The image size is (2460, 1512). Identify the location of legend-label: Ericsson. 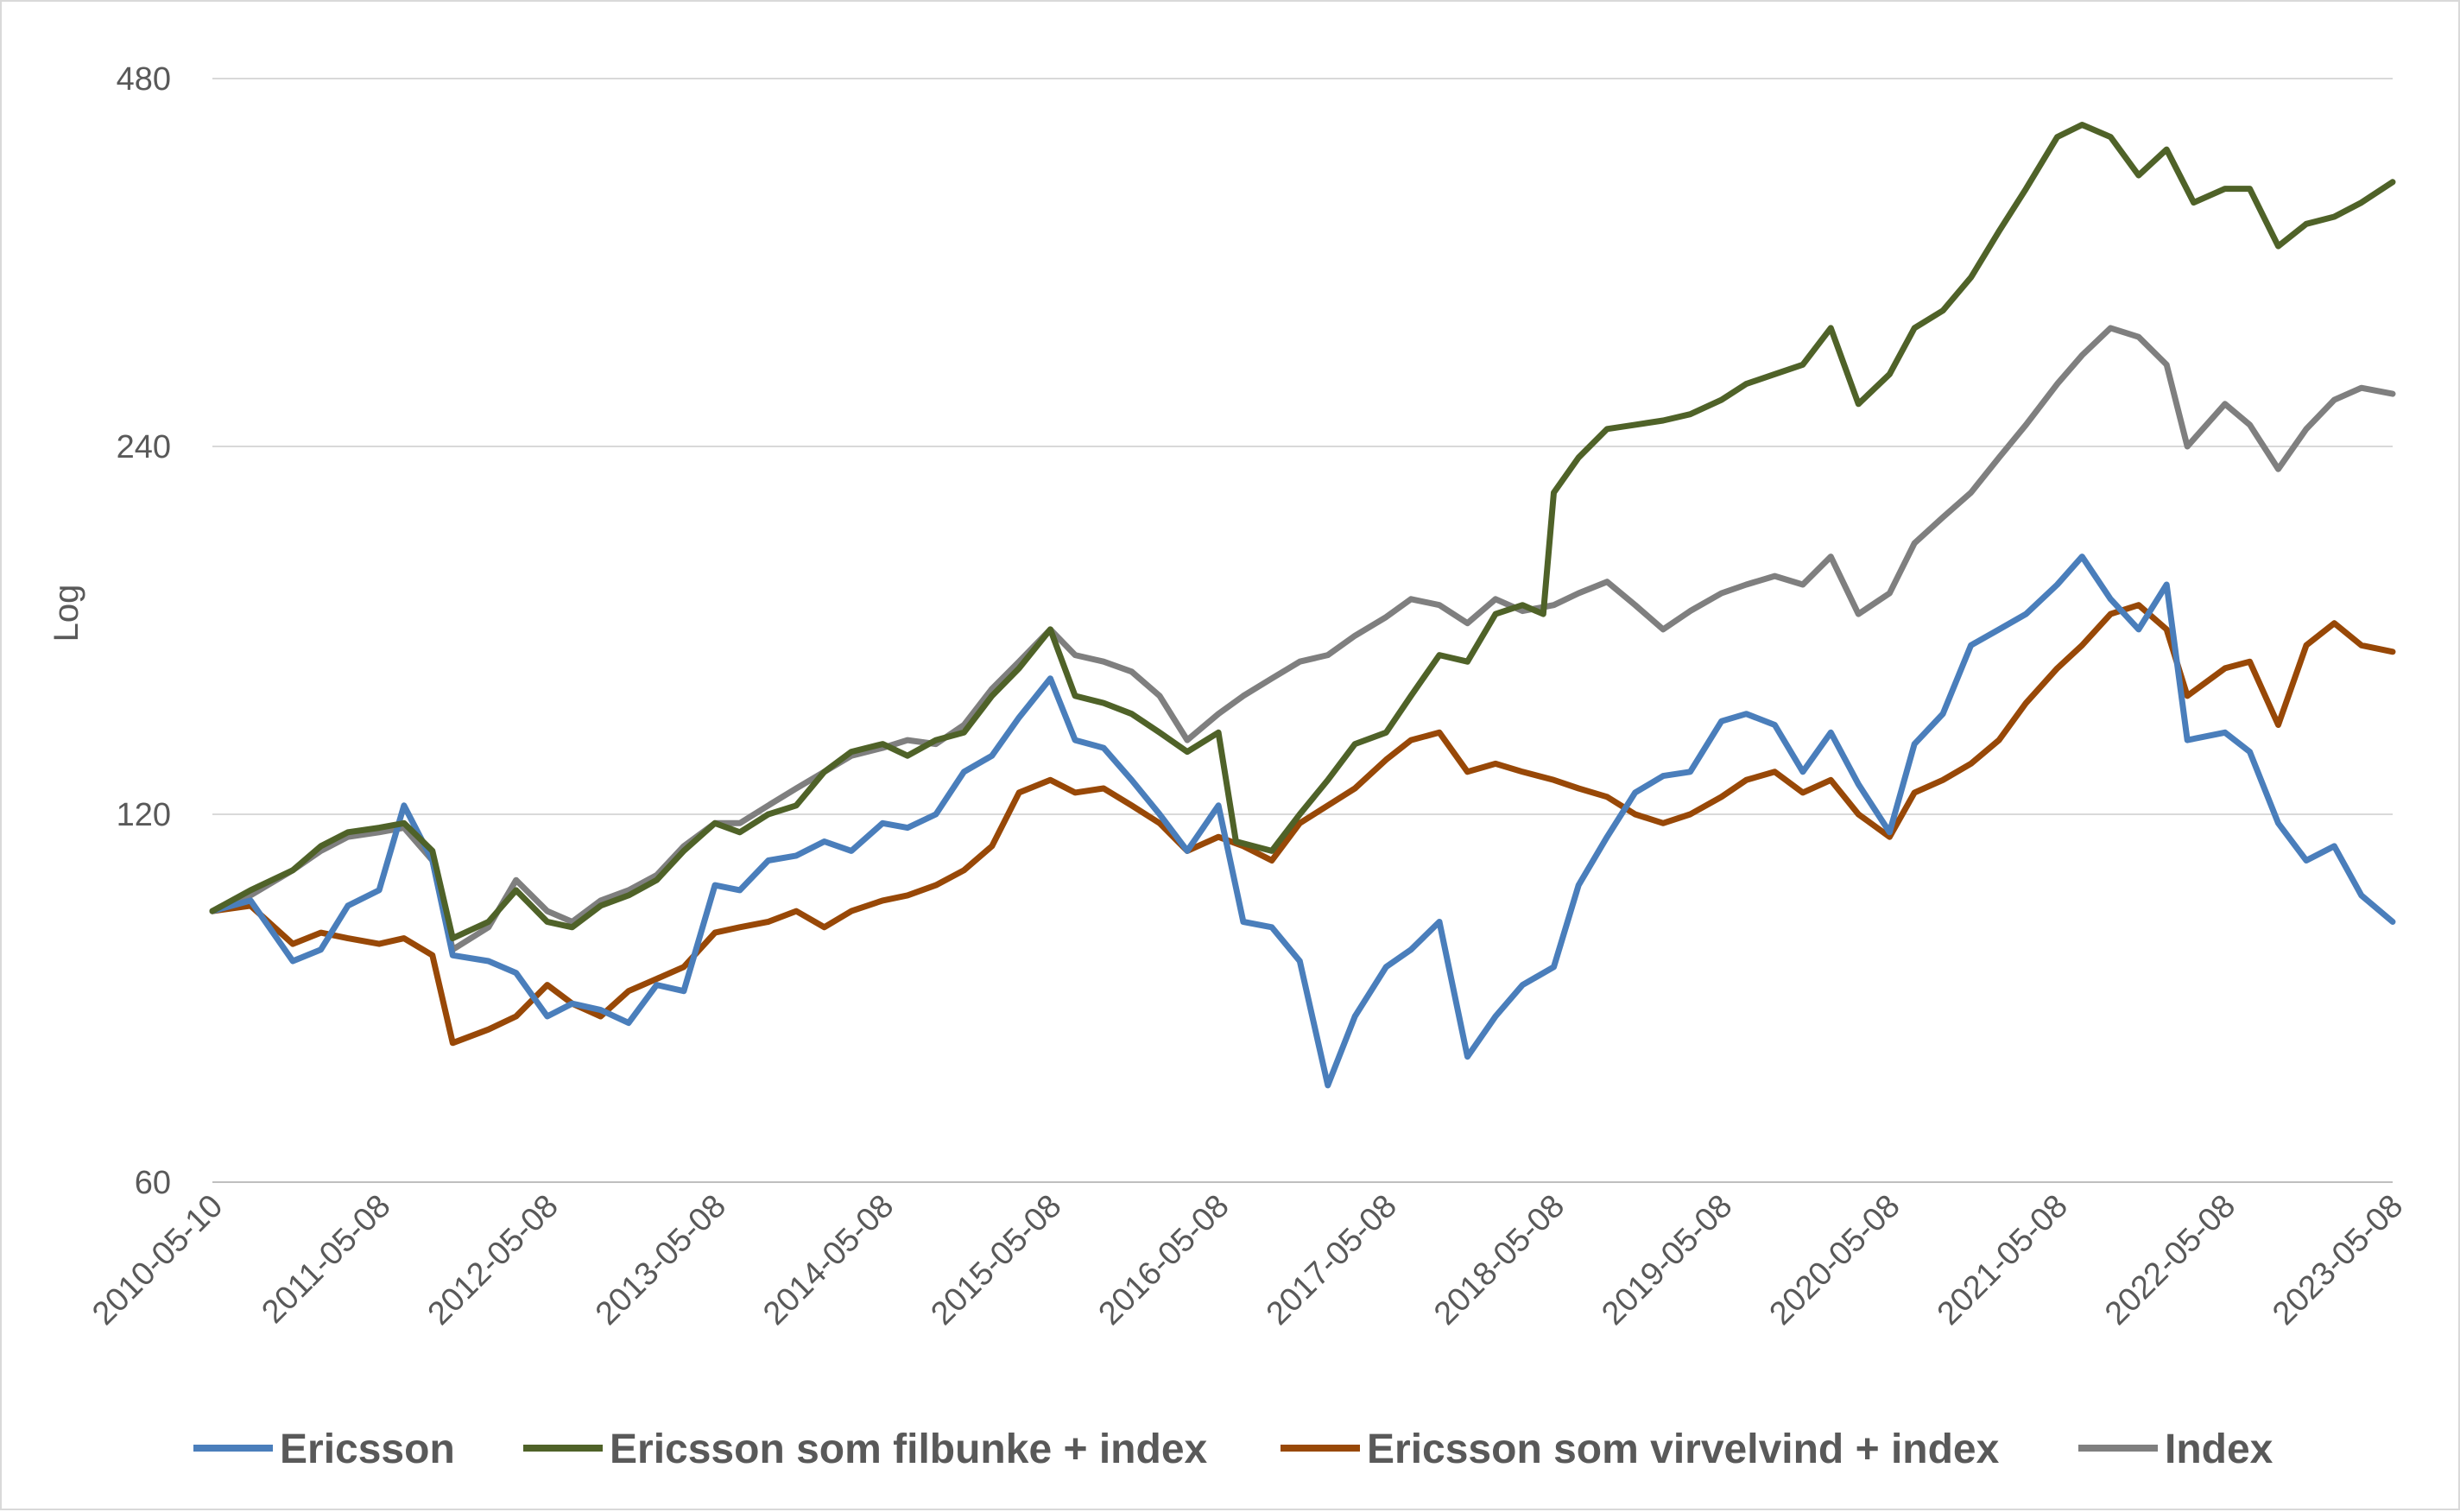
(367, 1449).